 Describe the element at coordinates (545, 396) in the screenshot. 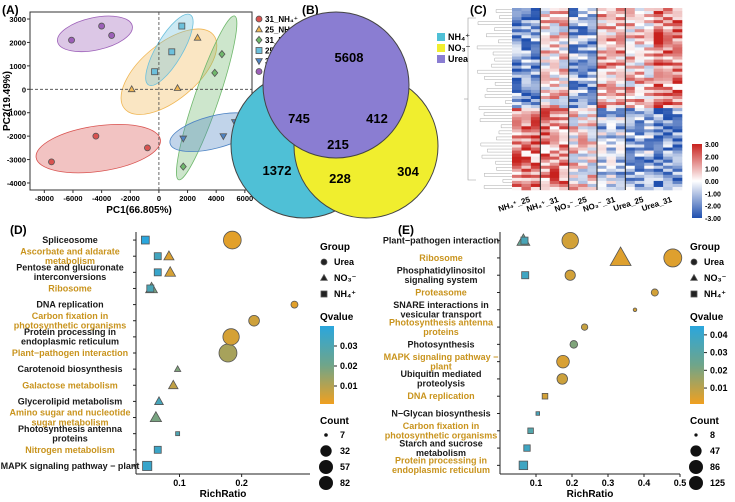

I see `enrich-e-data-point` at that location.